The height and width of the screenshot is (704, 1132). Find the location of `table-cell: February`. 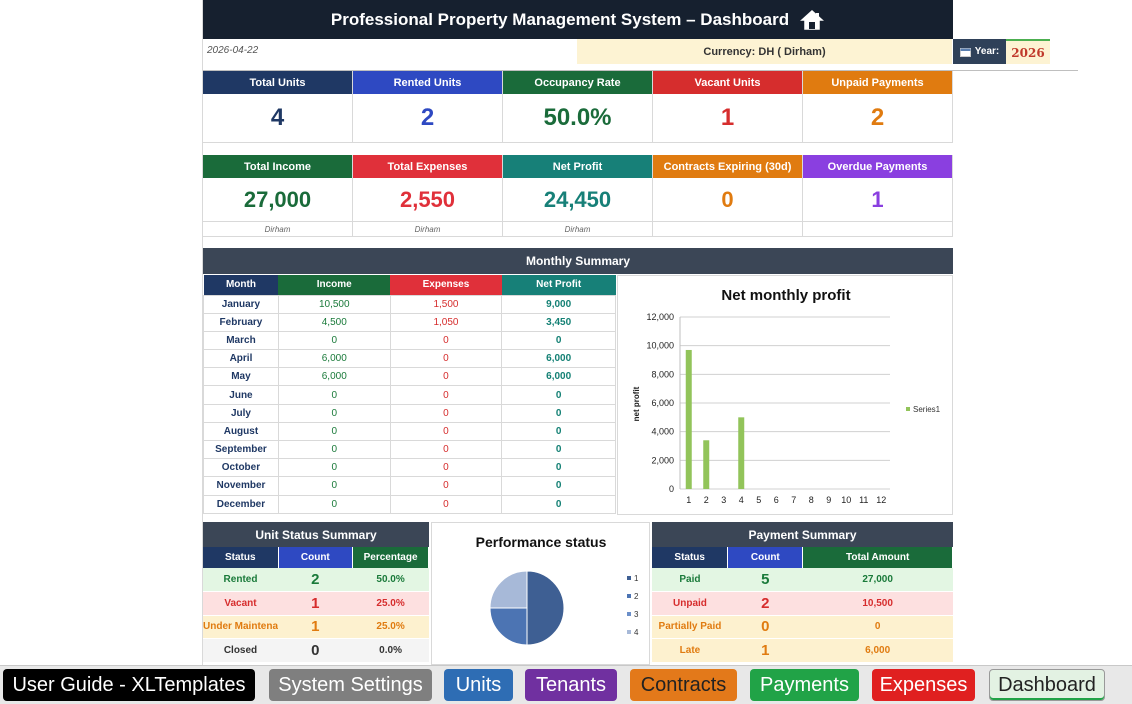

table-cell: February is located at coordinates (241, 322).